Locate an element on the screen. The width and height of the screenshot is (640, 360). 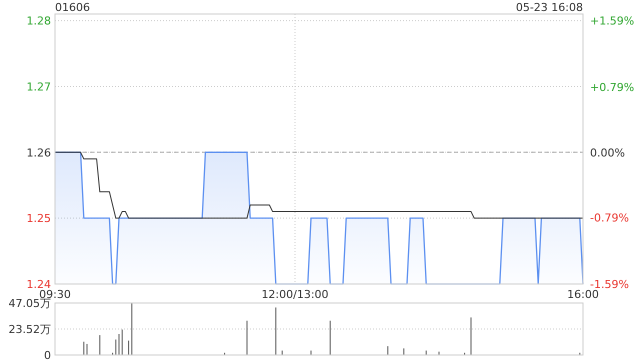
text: 05-23 16:08 is located at coordinates (549, 7).